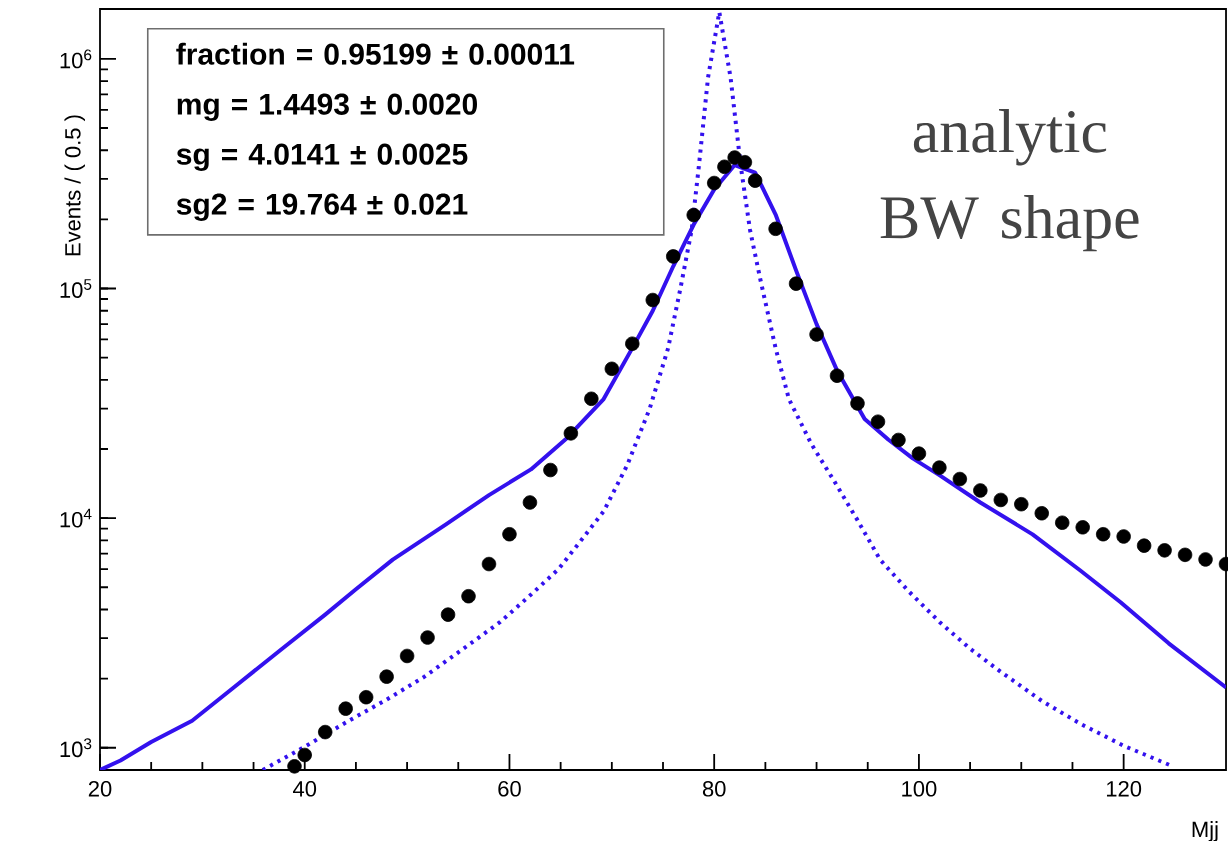 This screenshot has width=1228, height=841. I want to click on x-tick-label: 100, so click(919, 789).